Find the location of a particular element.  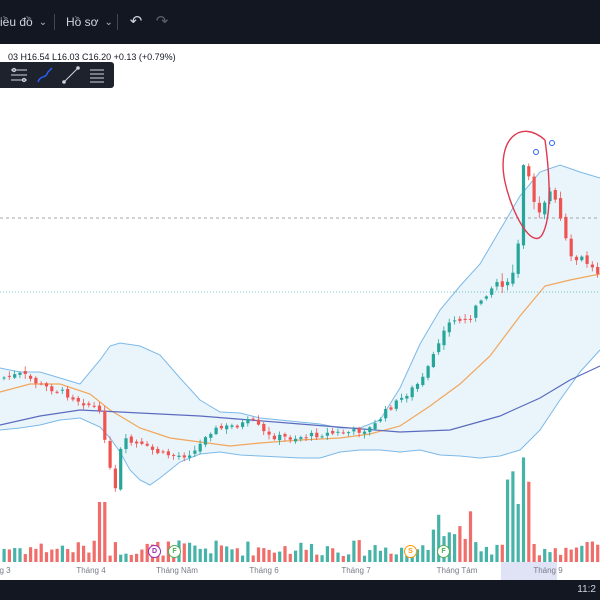

ohlc-legend: 03 H16.54 L16.03 C16.20 +0.13 (+0.79%) is located at coordinates (92, 57).